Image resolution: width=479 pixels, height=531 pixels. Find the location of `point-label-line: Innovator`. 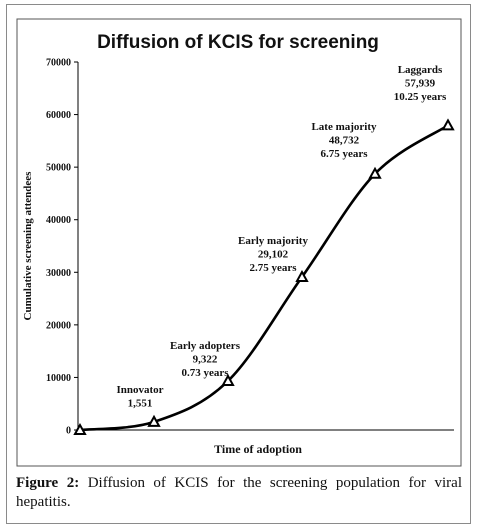

point-label-line: Innovator is located at coordinates (139, 390).